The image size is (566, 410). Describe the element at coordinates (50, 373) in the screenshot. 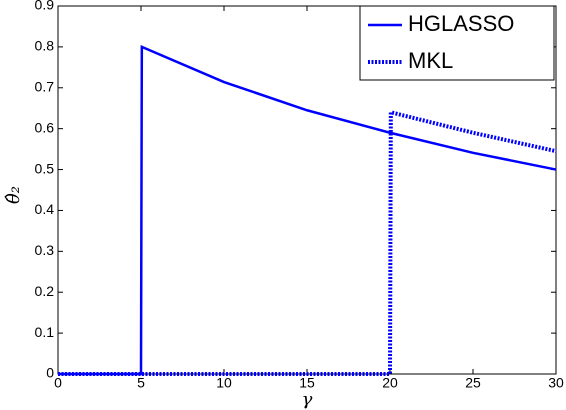

I see `y-tick-label: 0` at that location.